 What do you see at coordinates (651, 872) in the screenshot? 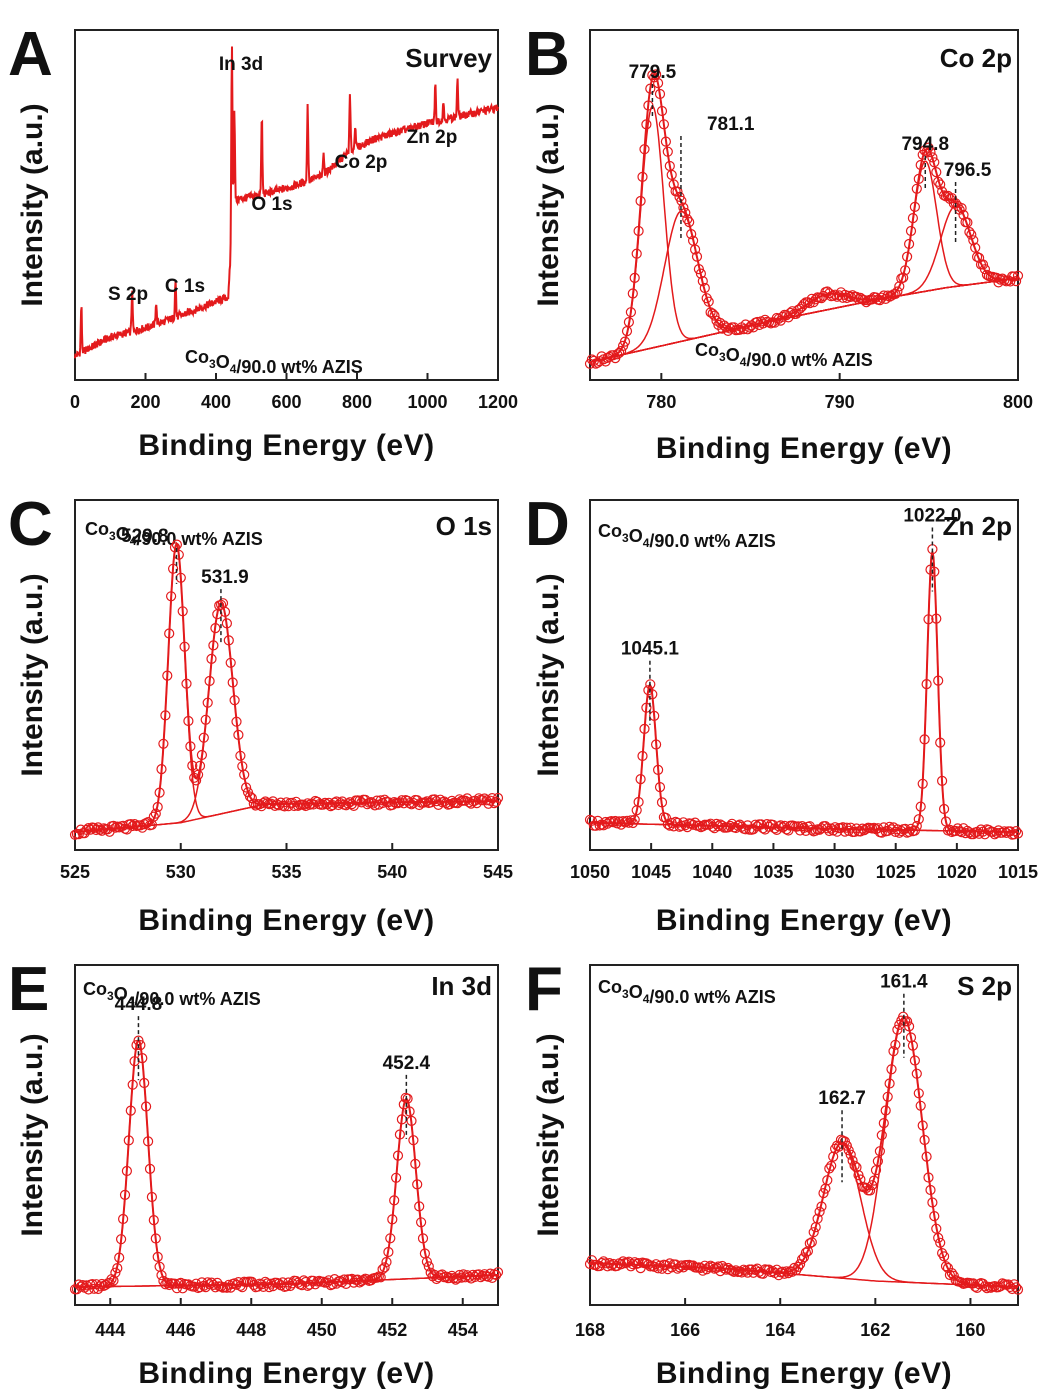
I see `x-tick-label: 1045` at bounding box center [651, 872].